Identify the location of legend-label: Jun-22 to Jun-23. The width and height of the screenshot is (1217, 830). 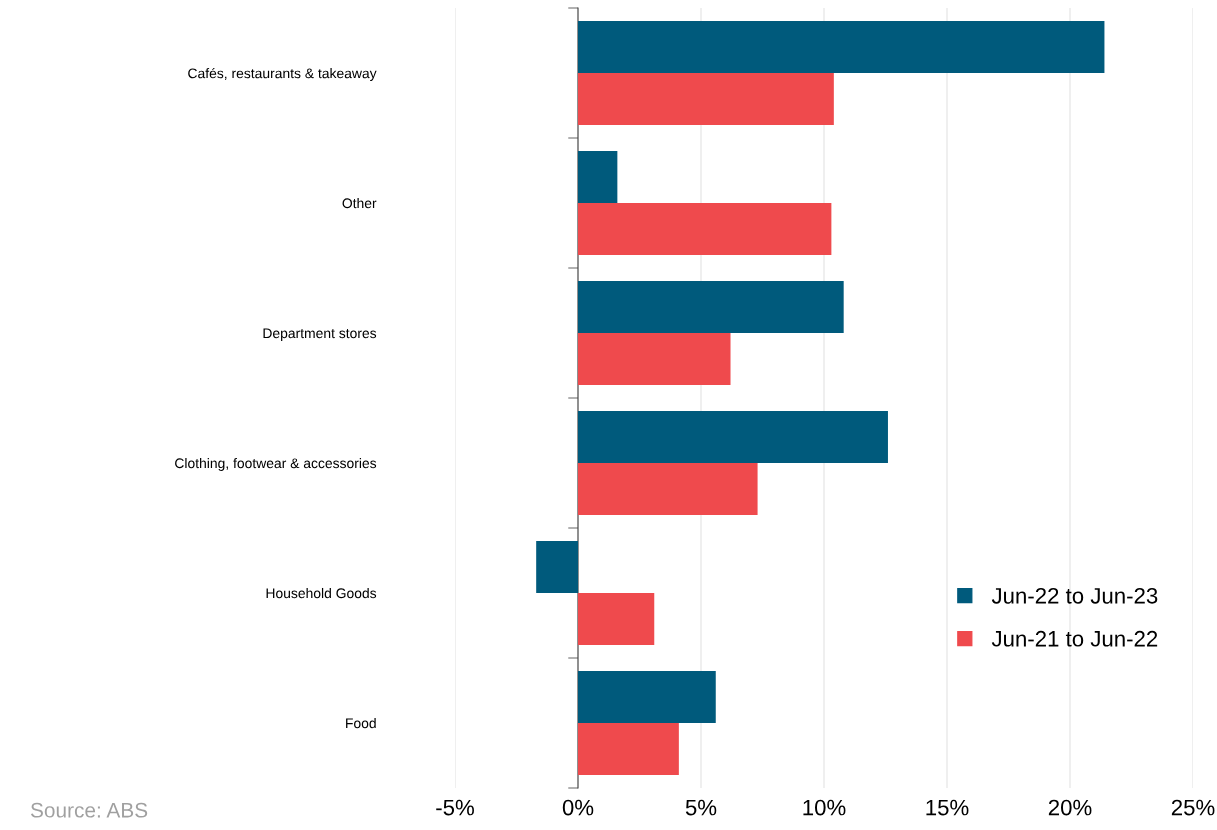
(1074, 595).